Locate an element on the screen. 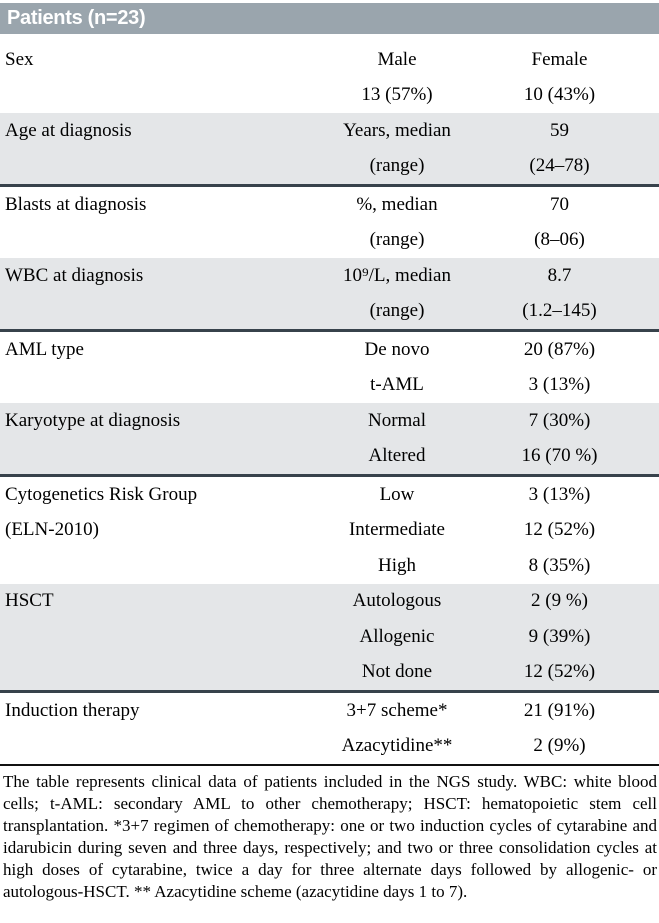  table-row: Cytogenetics Risk Group Low 3 (13%) is located at coordinates (329, 495).